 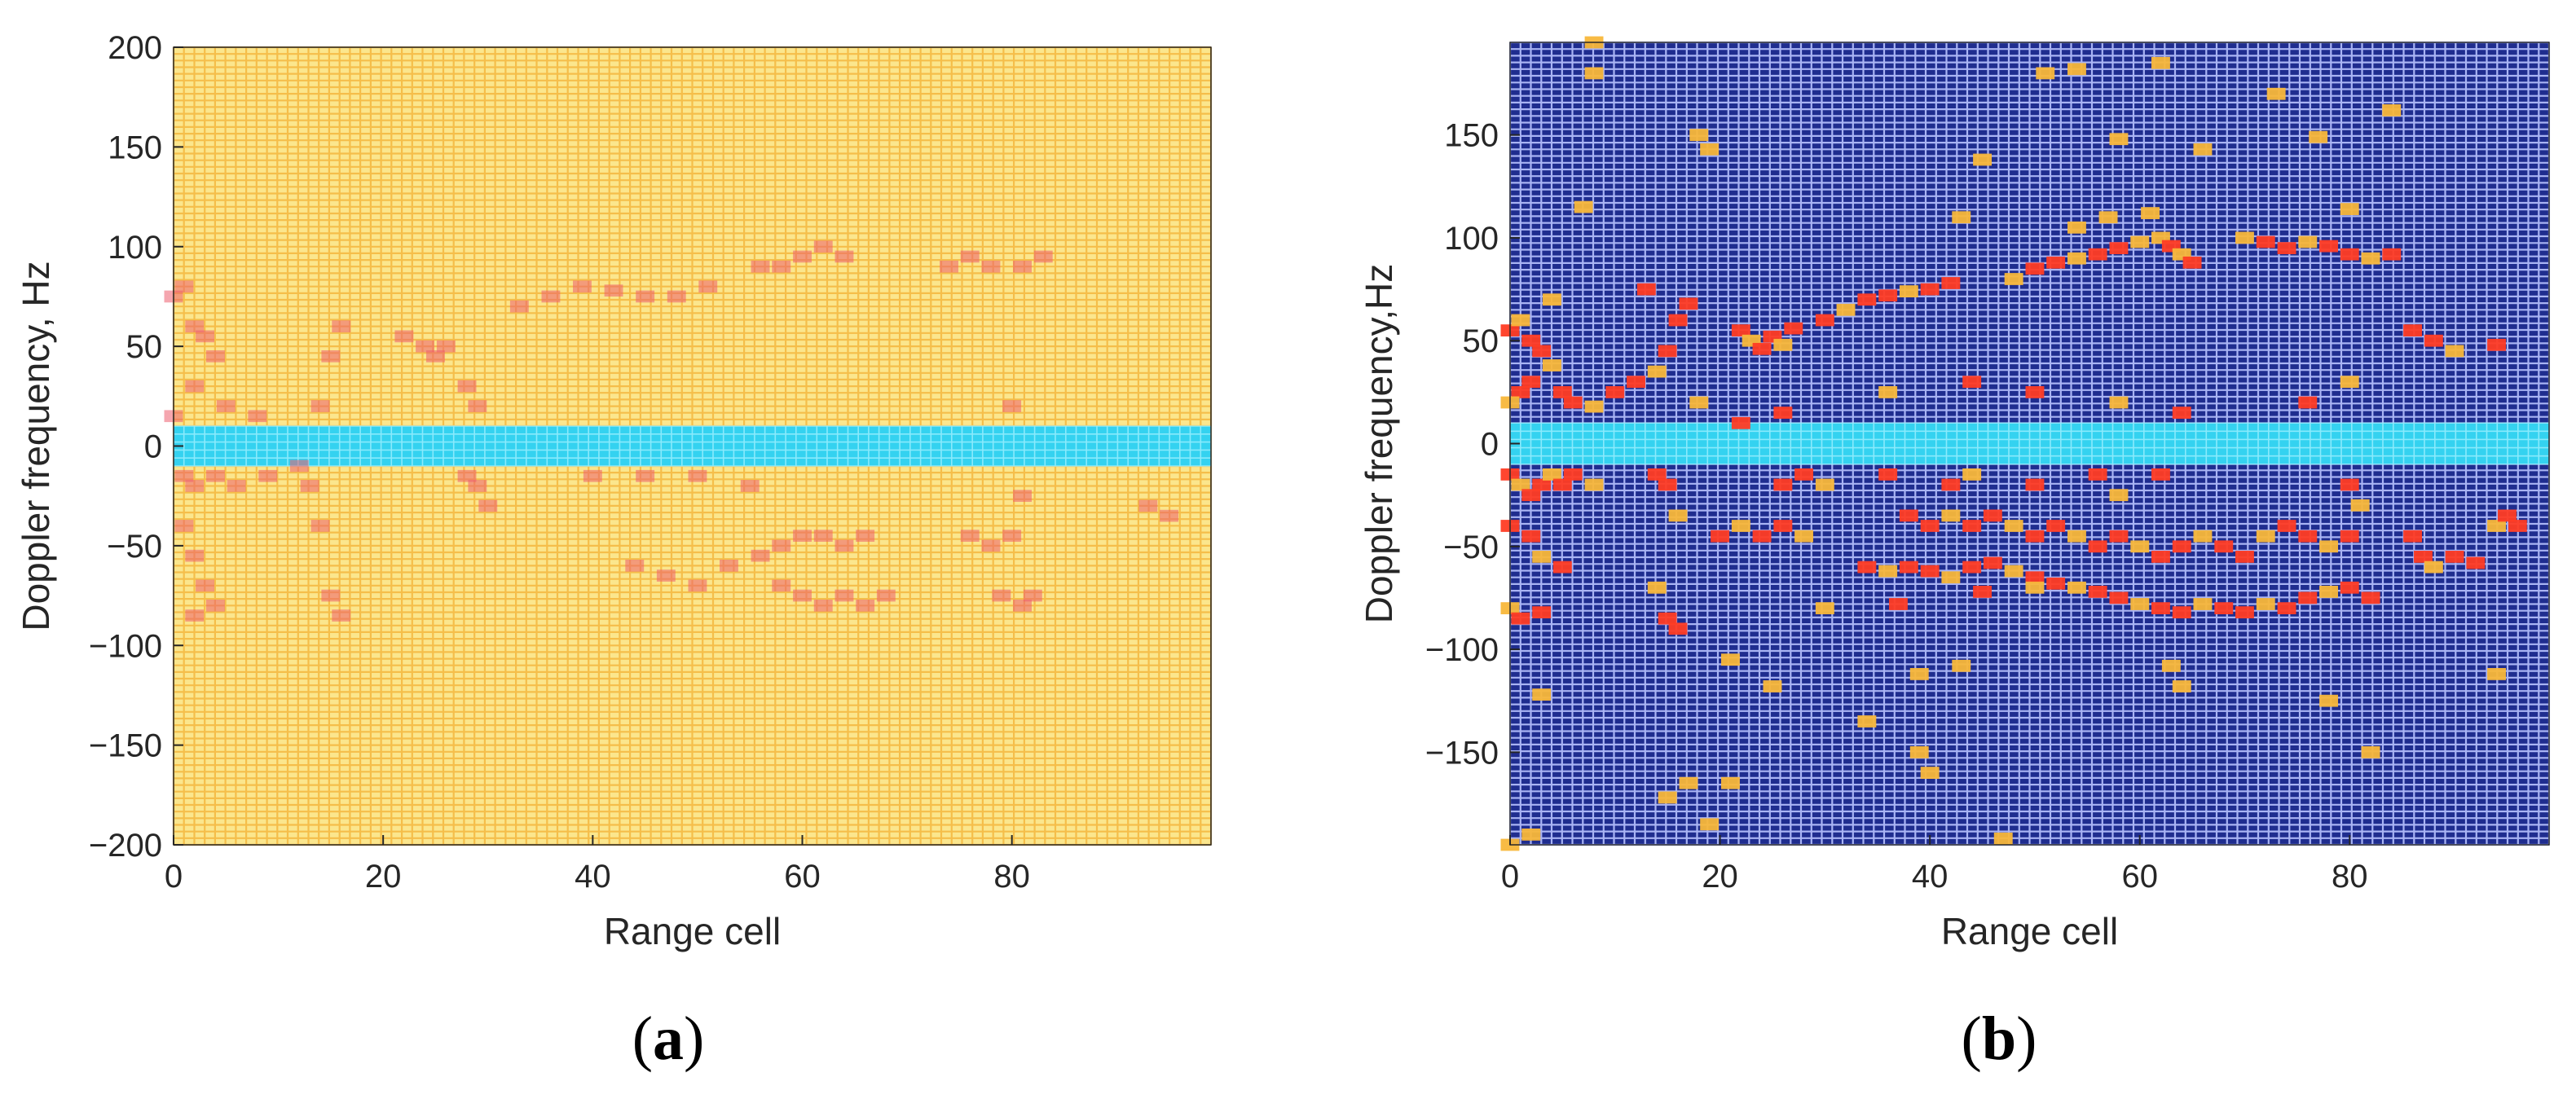 What do you see at coordinates (1471, 136) in the screenshot?
I see `y-tick-label: 150` at bounding box center [1471, 136].